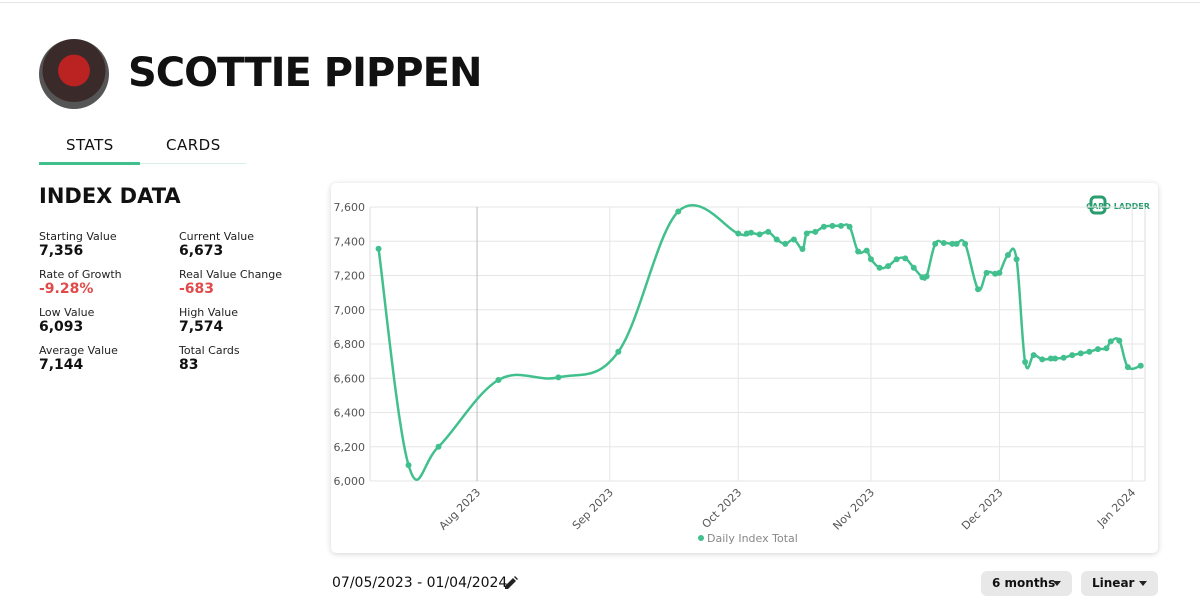  What do you see at coordinates (61, 365) in the screenshot?
I see `stat-value: 7,144` at bounding box center [61, 365].